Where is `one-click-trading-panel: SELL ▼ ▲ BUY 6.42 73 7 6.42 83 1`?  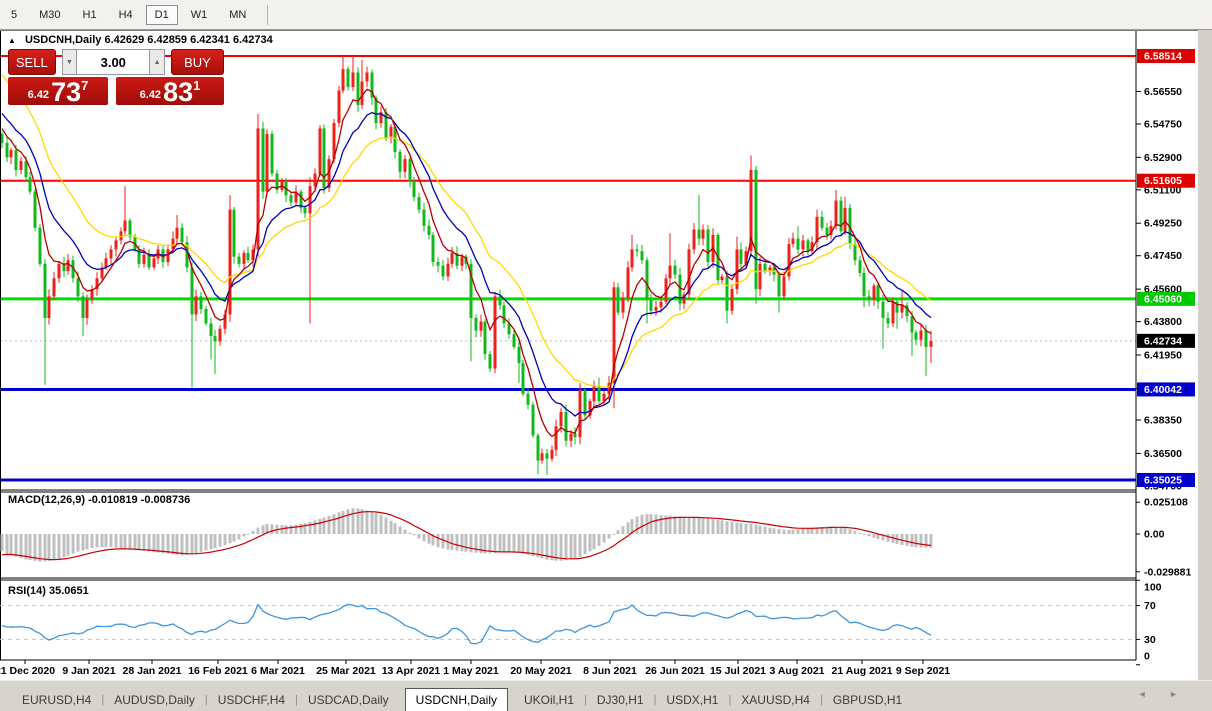 one-click-trading-panel: SELL ▼ ▲ BUY 6.42 73 7 6.42 83 1 is located at coordinates (116, 78).